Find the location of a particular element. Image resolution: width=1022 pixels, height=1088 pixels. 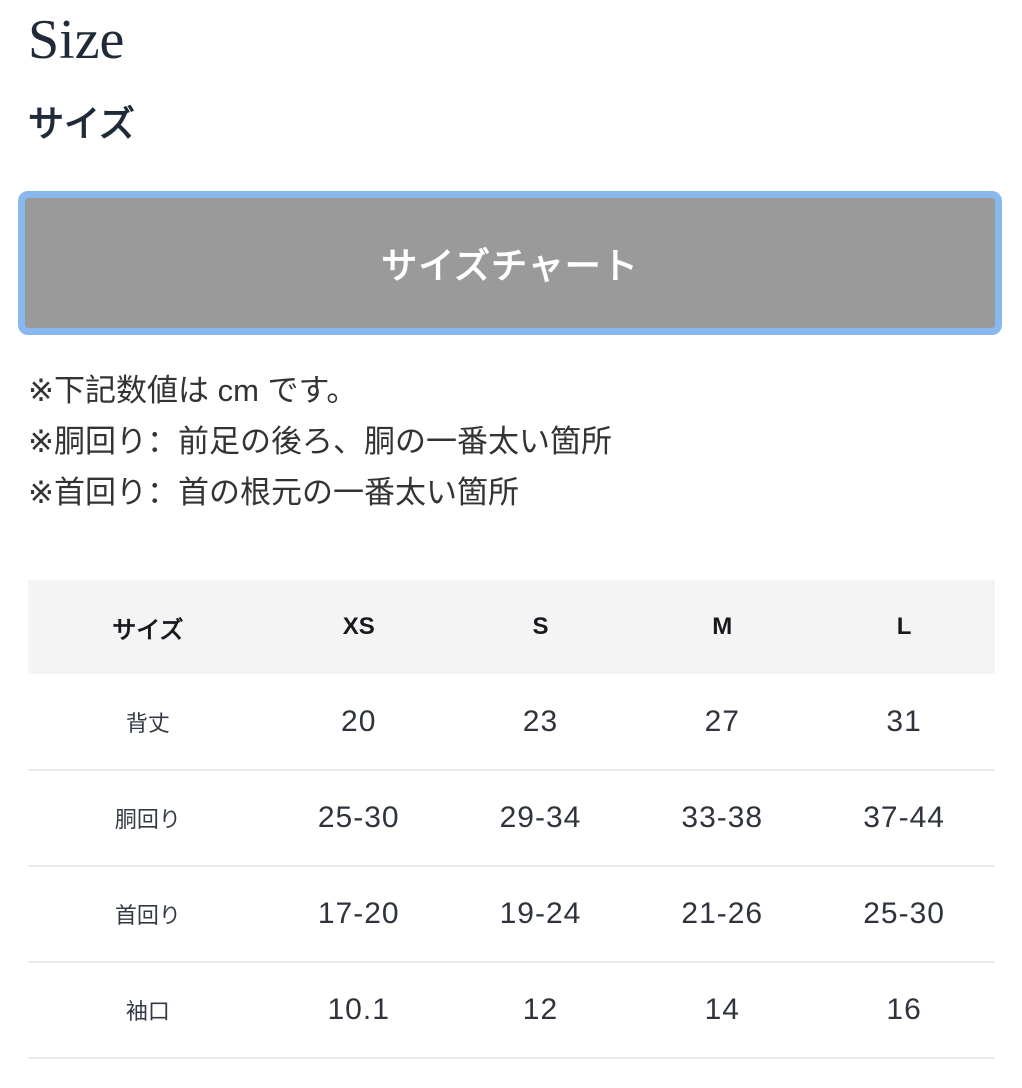

row-label-back-length: 背丈 is located at coordinates (147, 723).